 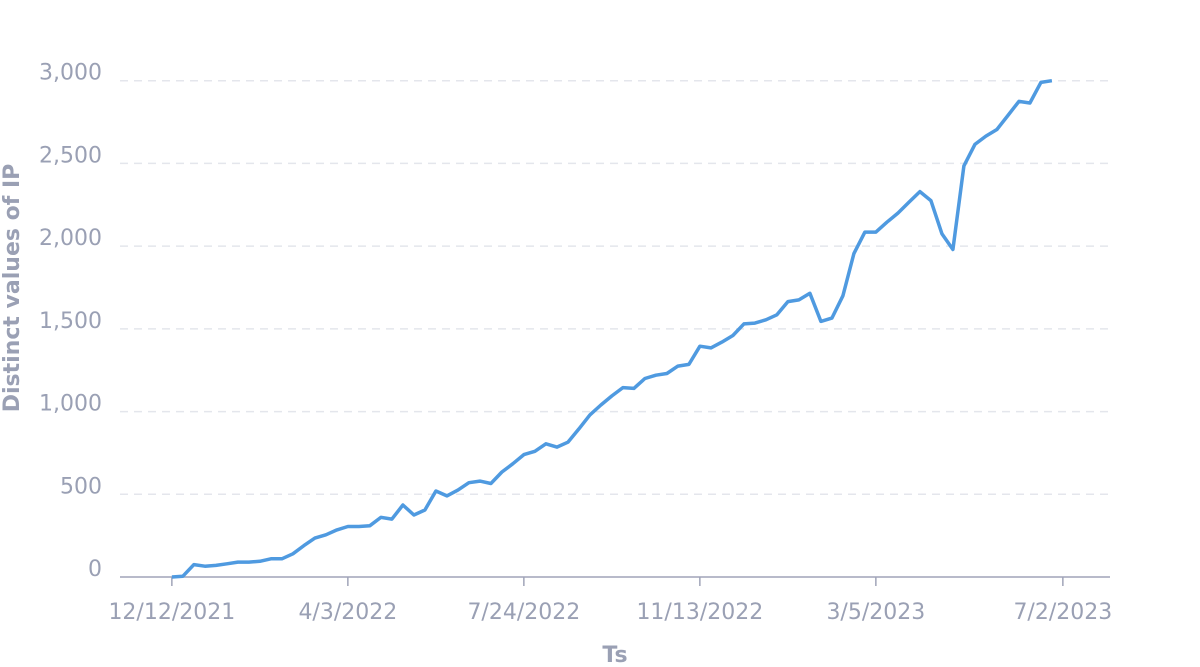 I want to click on y-tick-label: 0, so click(x=95, y=569).